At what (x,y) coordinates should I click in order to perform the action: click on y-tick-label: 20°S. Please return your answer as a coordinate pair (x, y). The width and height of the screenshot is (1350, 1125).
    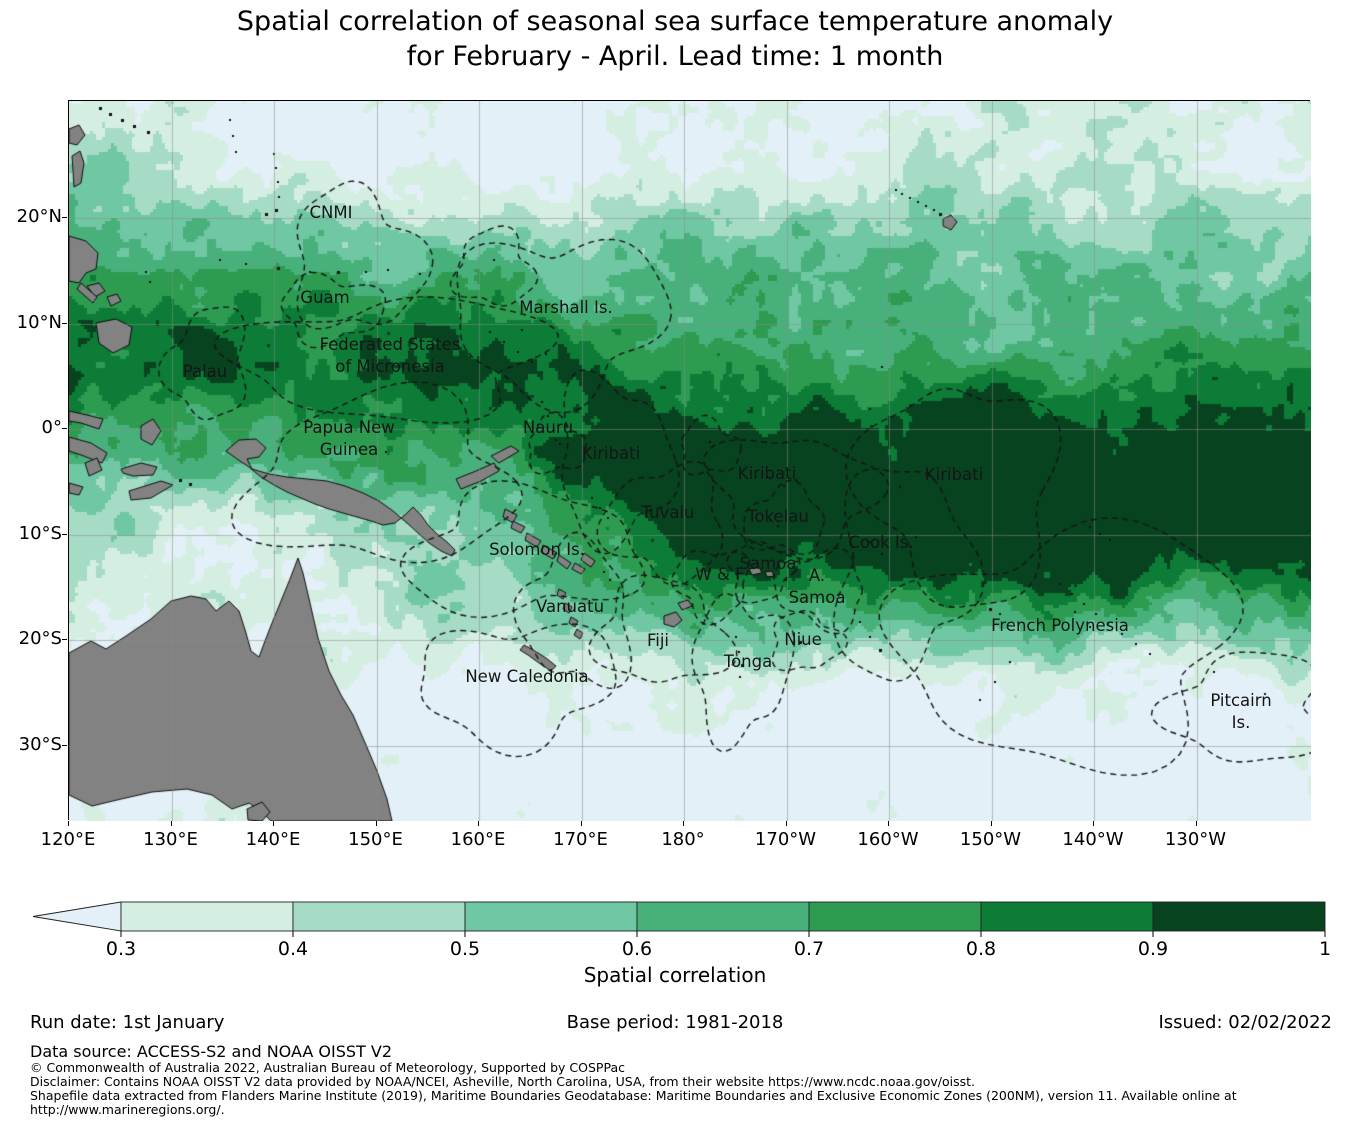
    Looking at the image, I should click on (40, 638).